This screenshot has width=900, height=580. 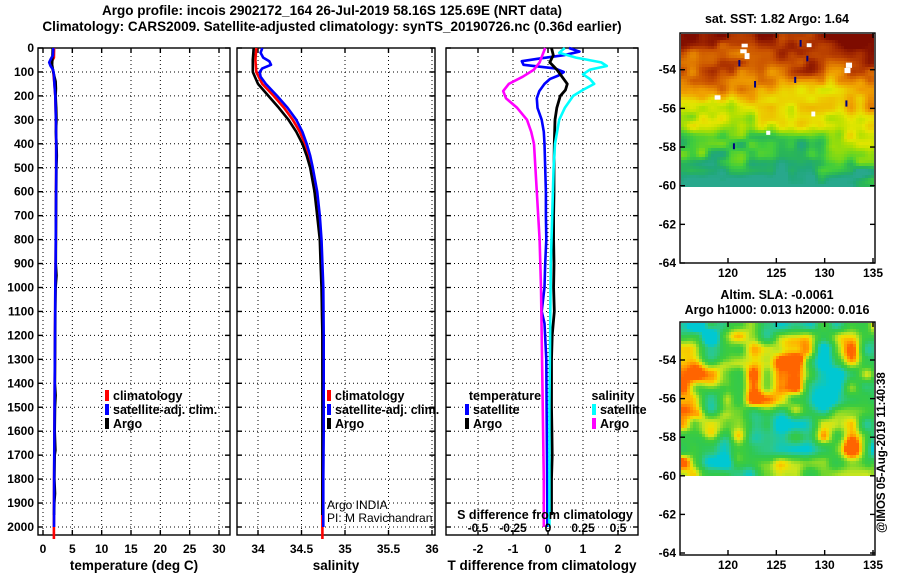 What do you see at coordinates (524, 287) in the screenshot?
I see `series-s-argo-climatology` at bounding box center [524, 287].